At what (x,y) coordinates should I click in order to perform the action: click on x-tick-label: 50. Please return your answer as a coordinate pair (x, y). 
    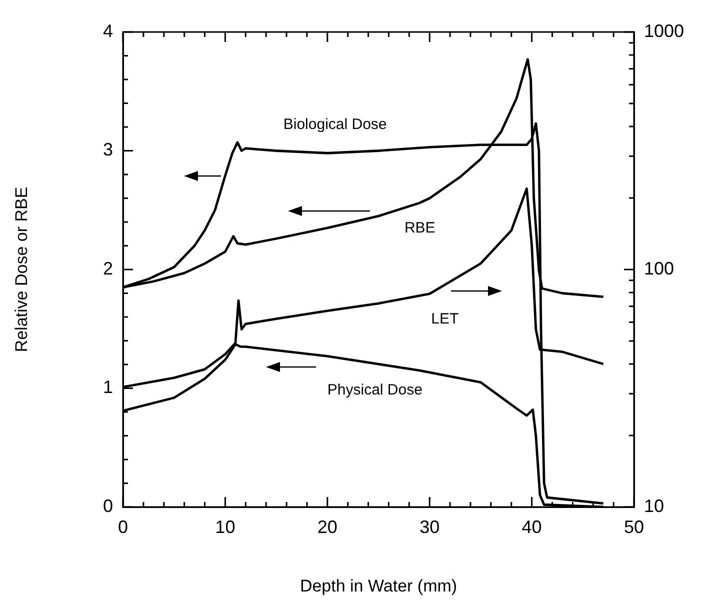
    Looking at the image, I should click on (634, 526).